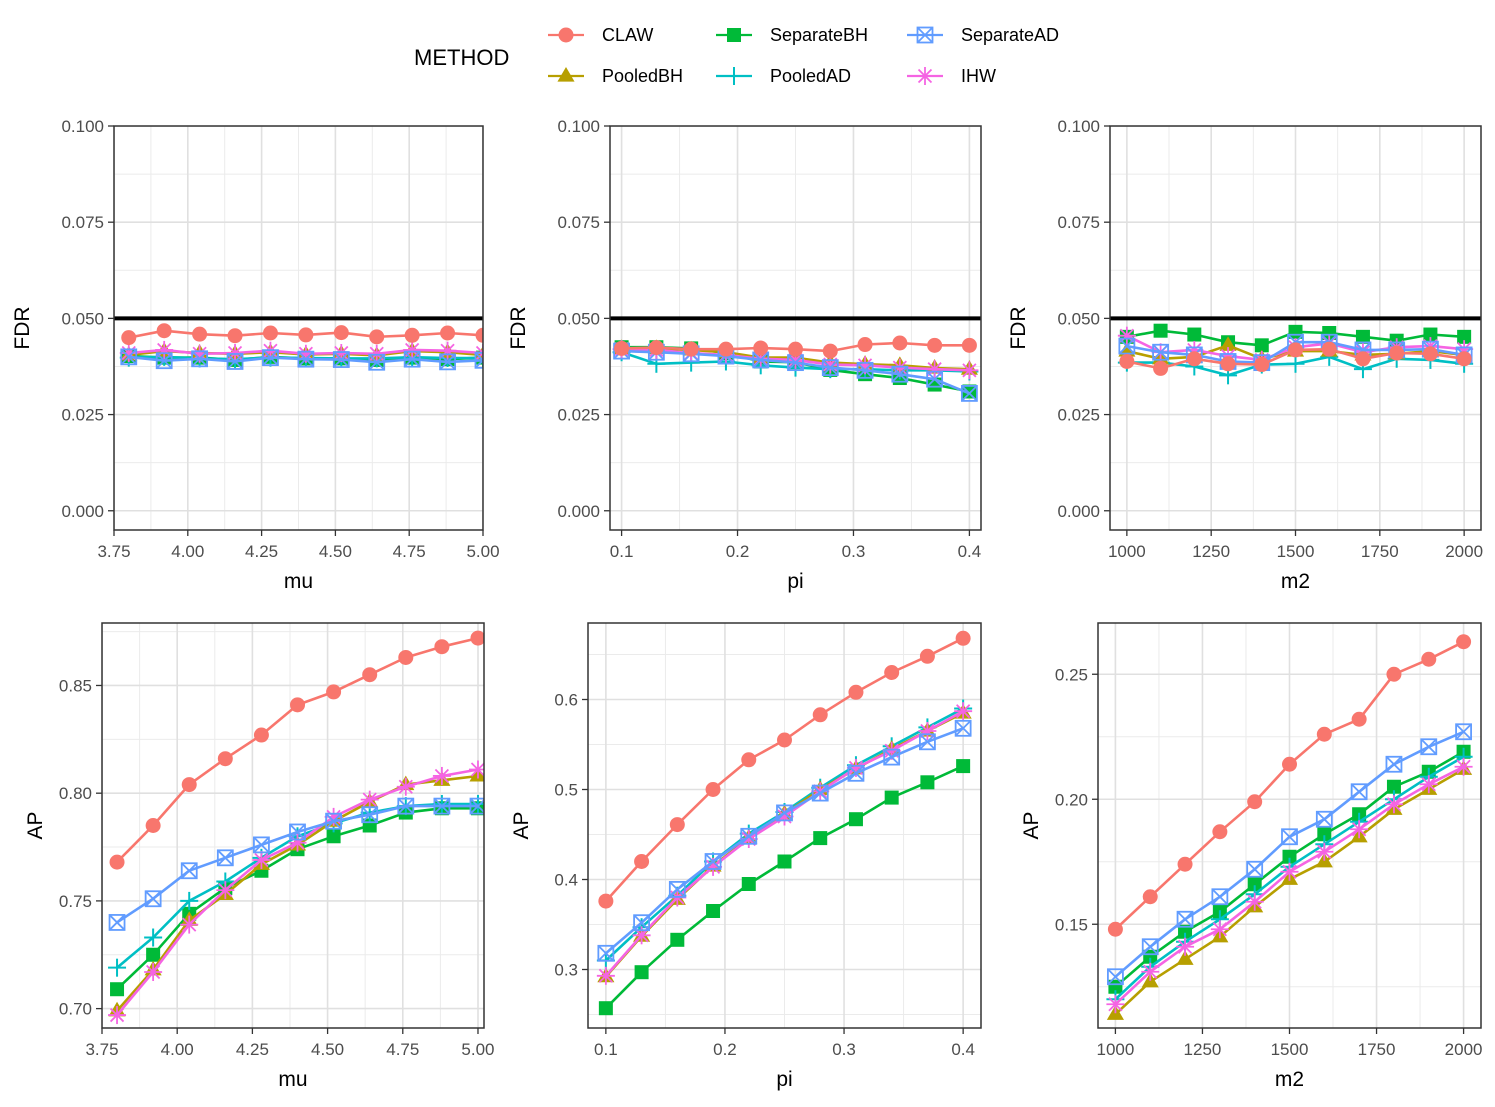  Describe the element at coordinates (951, 76) in the screenshot. I see `legend-key-ihw: IHW` at that location.